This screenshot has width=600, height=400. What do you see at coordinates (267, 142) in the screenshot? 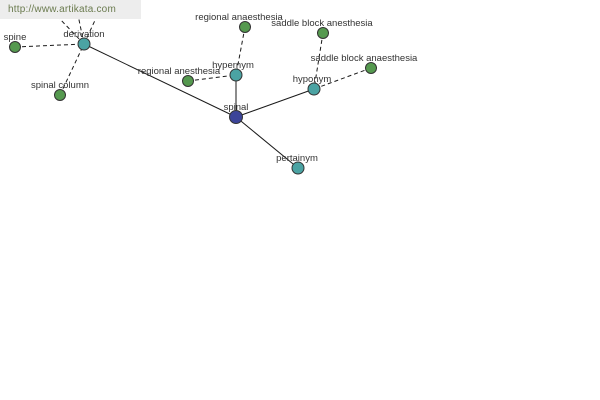
I see `graph-edge-pertainym-spinal` at bounding box center [267, 142].